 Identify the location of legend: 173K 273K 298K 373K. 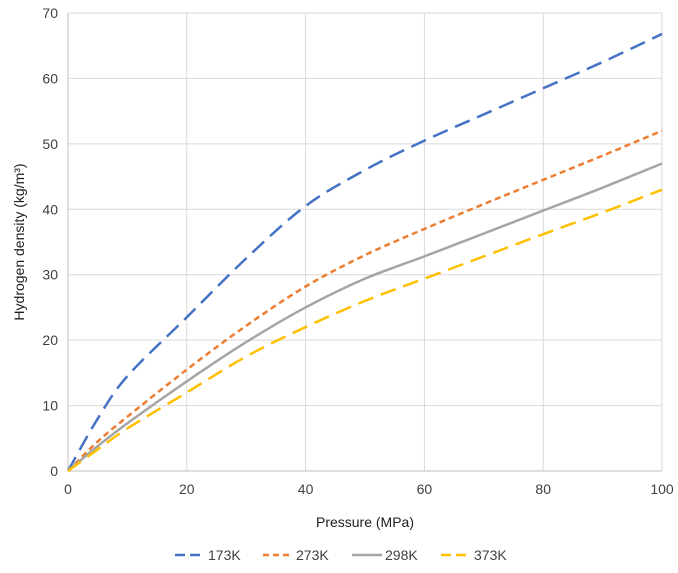
(341, 555).